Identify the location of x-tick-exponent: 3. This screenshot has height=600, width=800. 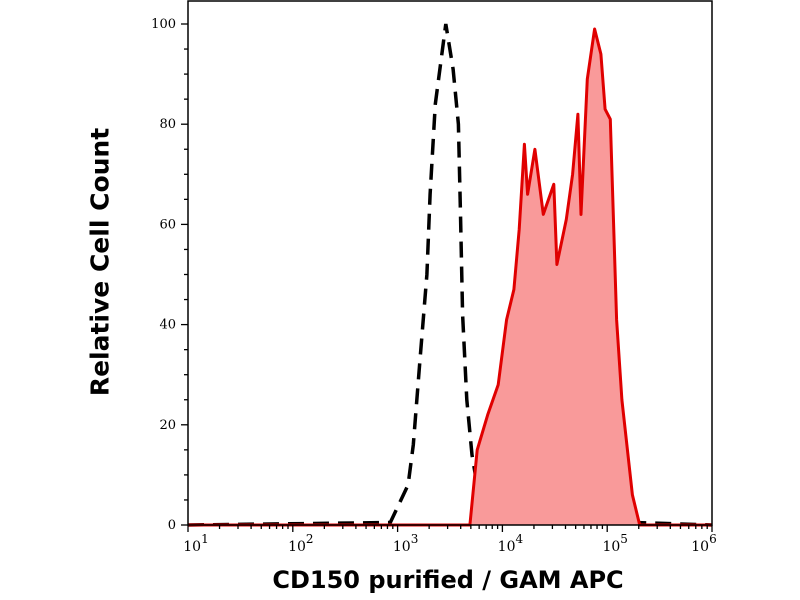
(415, 539).